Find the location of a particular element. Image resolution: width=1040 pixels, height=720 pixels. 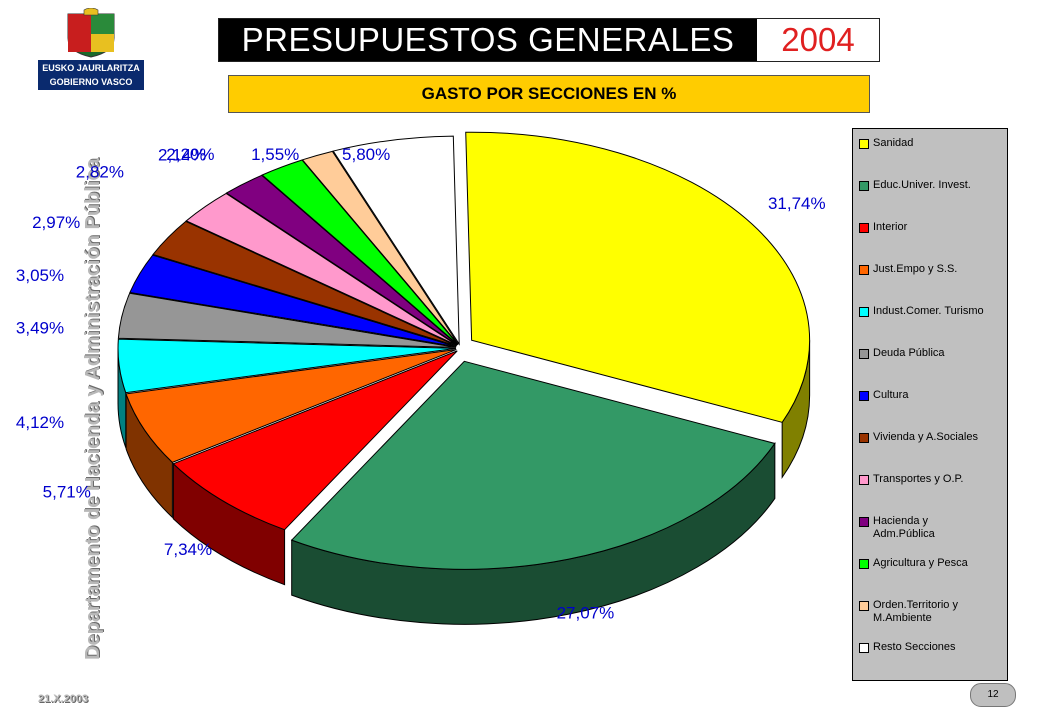

pie-slice-just-empo-y-s-s is located at coordinates (291, 406).